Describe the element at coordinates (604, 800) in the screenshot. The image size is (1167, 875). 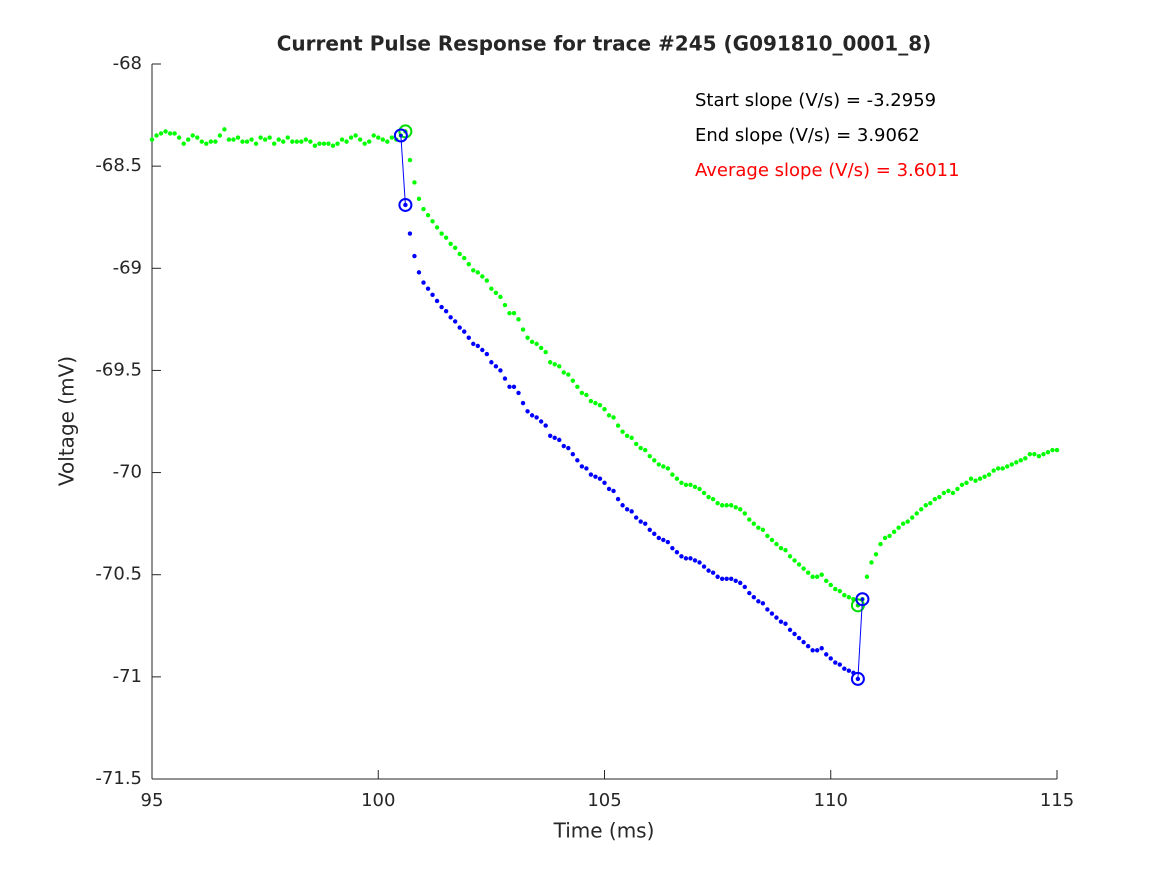
I see `x-tick-label: 105` at that location.